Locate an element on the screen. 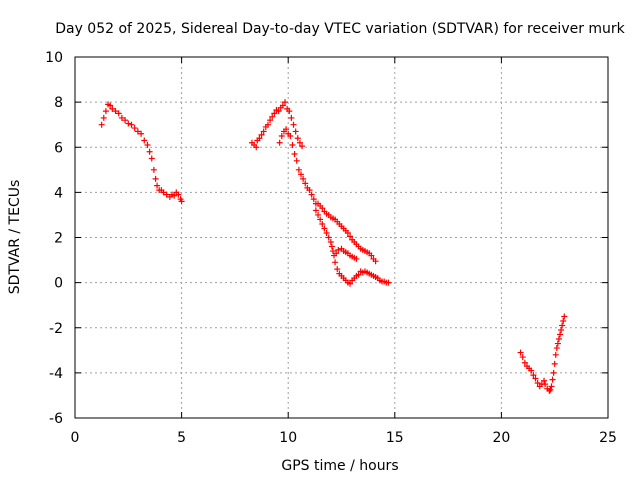  y-axis-label: SDTVAR / TECUs is located at coordinates (15, 237).